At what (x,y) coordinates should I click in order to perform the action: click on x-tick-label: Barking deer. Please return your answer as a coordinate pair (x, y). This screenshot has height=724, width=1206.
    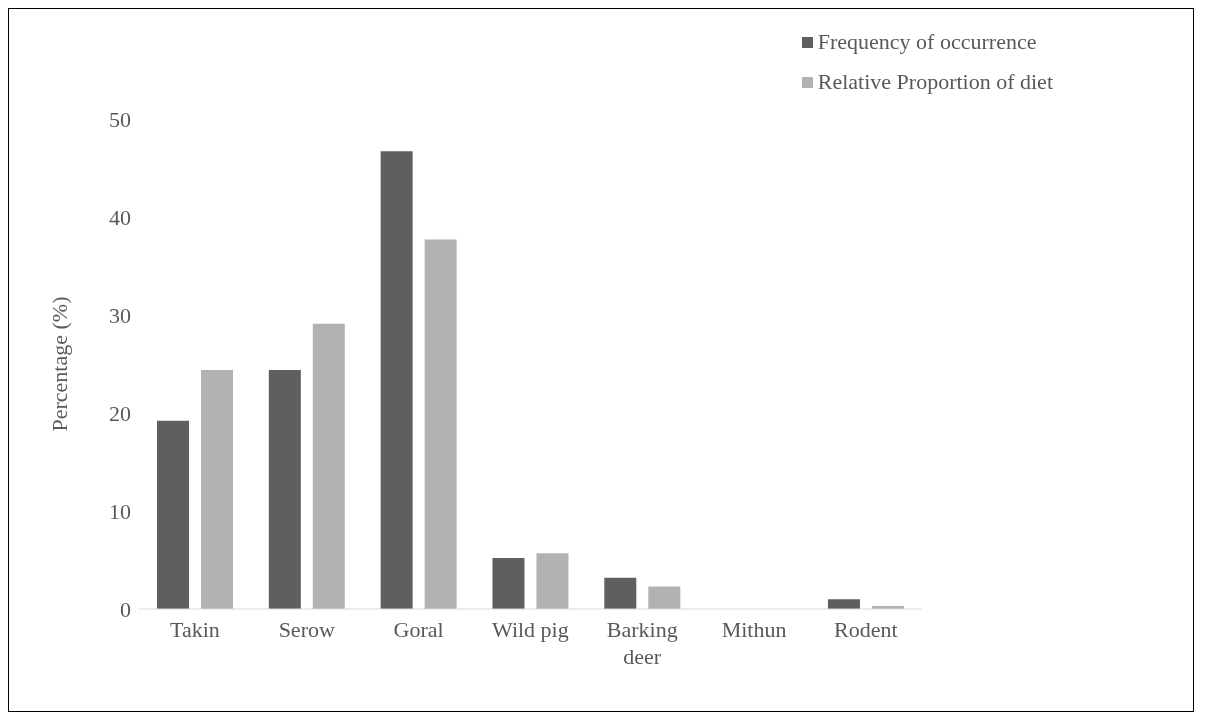
    Looking at the image, I should click on (642, 643).